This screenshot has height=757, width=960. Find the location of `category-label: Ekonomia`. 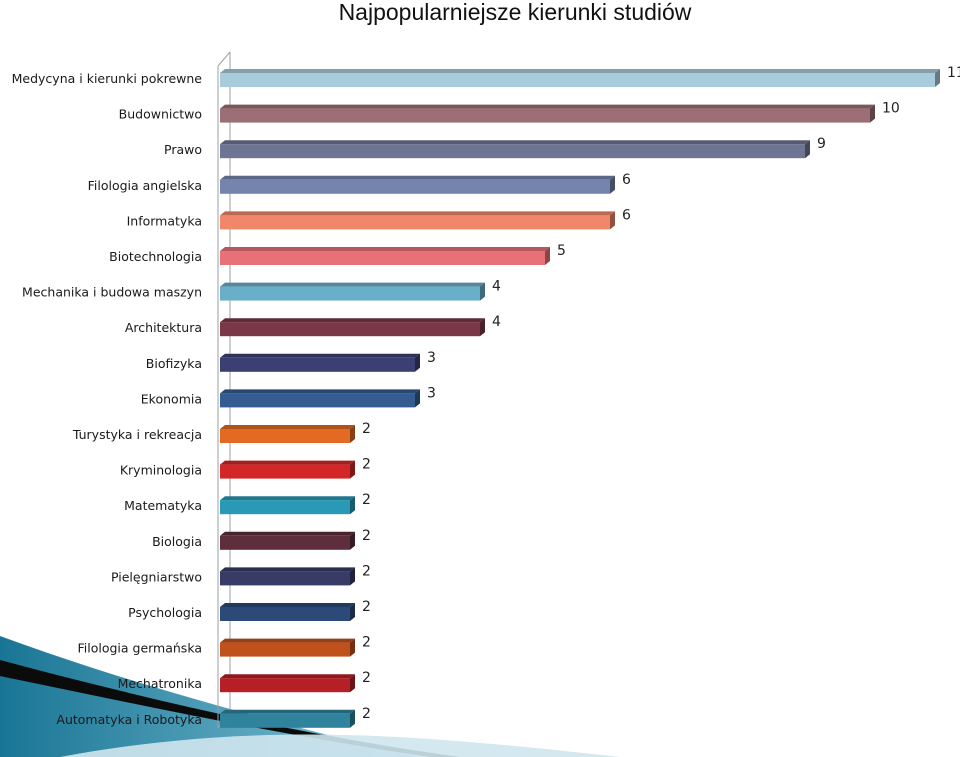

category-label: Ekonomia is located at coordinates (171, 398).